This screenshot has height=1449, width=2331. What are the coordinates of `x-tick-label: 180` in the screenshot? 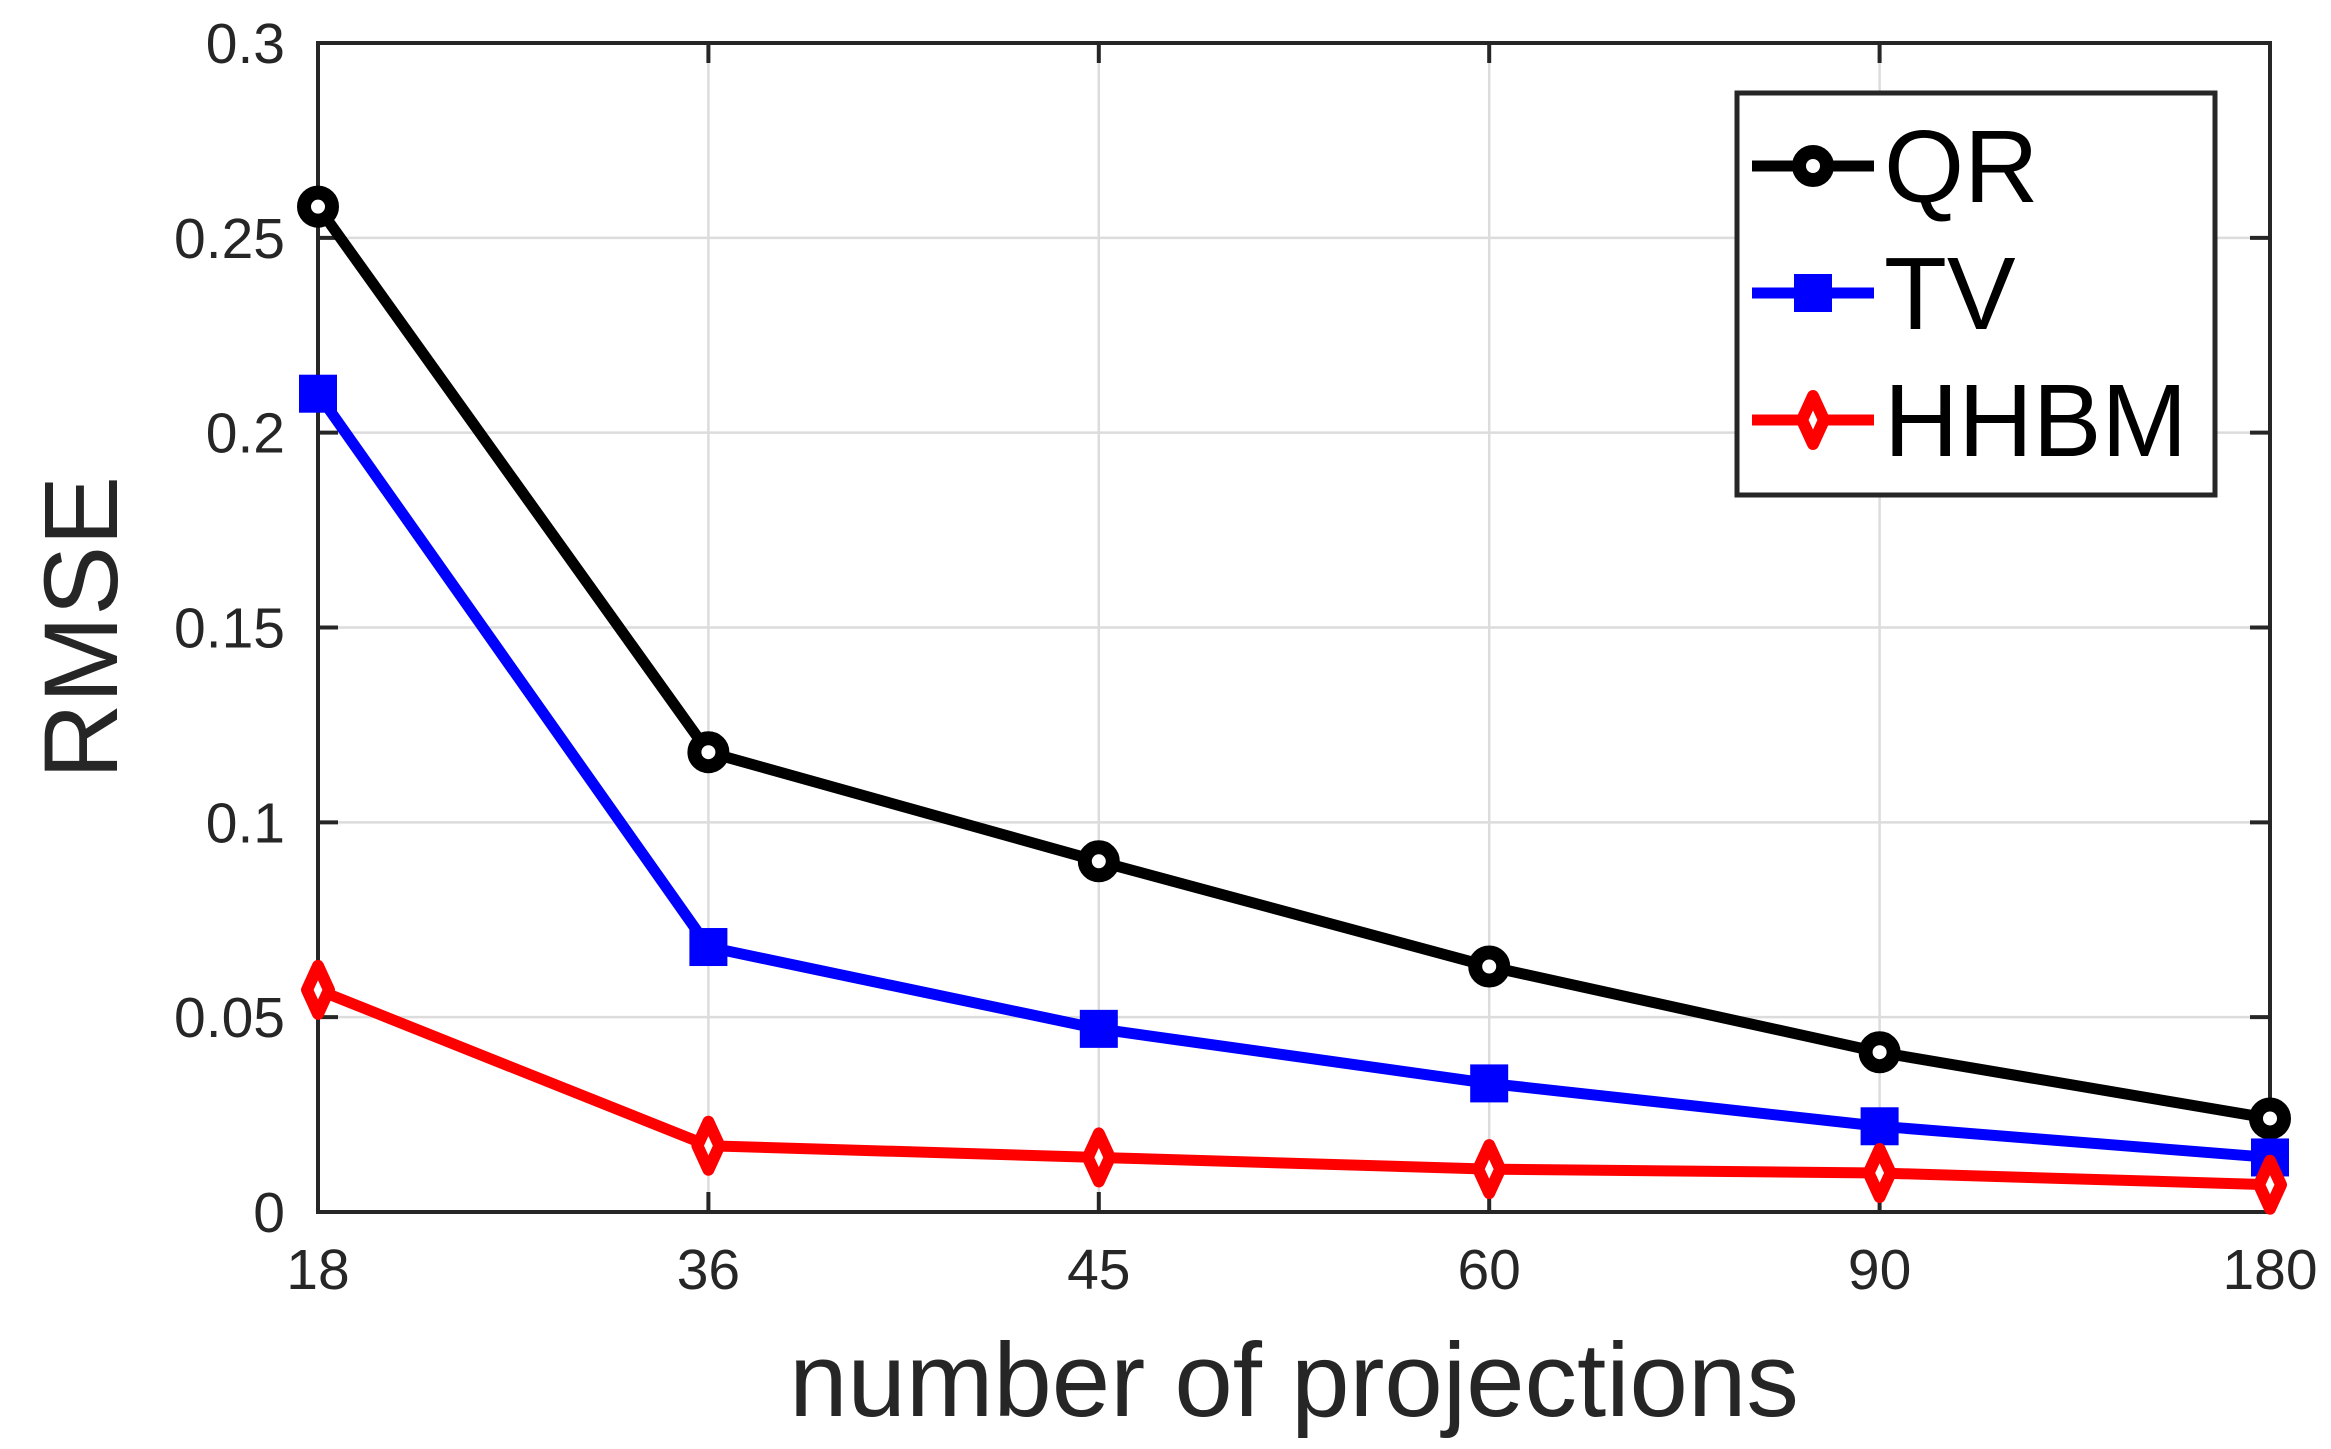 It's located at (2269, 1270).